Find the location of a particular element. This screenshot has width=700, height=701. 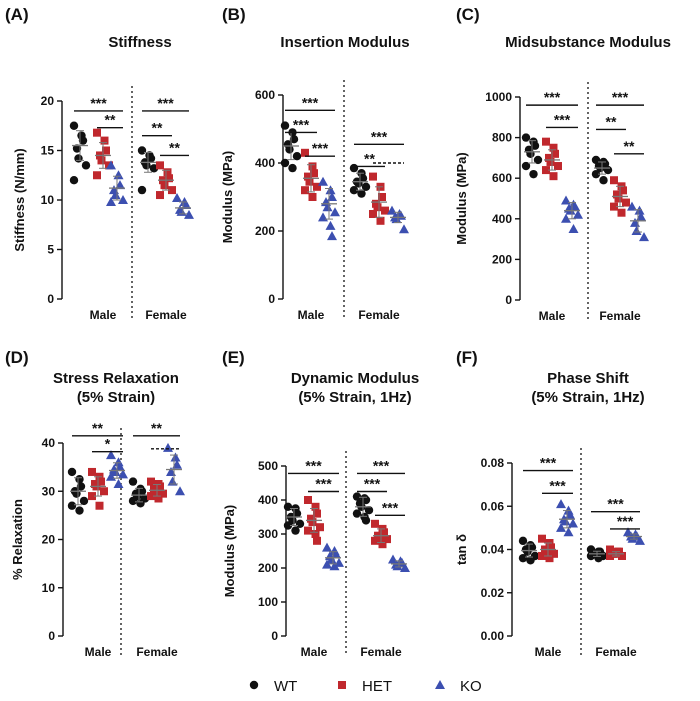

significance-label: ** is located at coordinates (629, 146).